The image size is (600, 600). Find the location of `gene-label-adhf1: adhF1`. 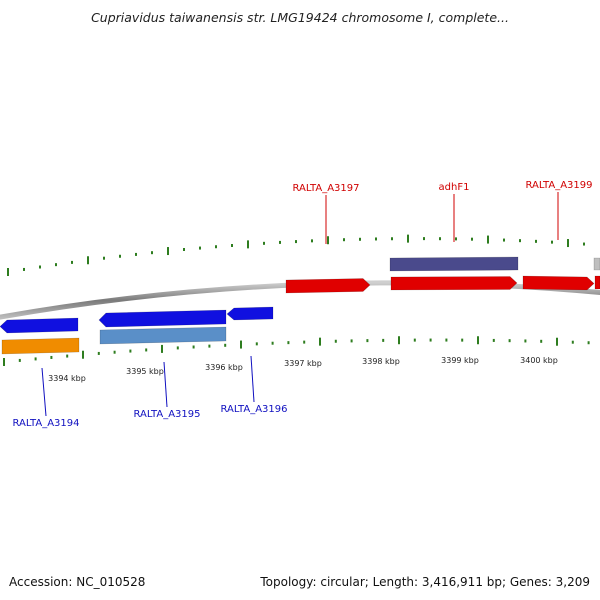

gene-label-adhf1: adhF1 is located at coordinates (454, 187).